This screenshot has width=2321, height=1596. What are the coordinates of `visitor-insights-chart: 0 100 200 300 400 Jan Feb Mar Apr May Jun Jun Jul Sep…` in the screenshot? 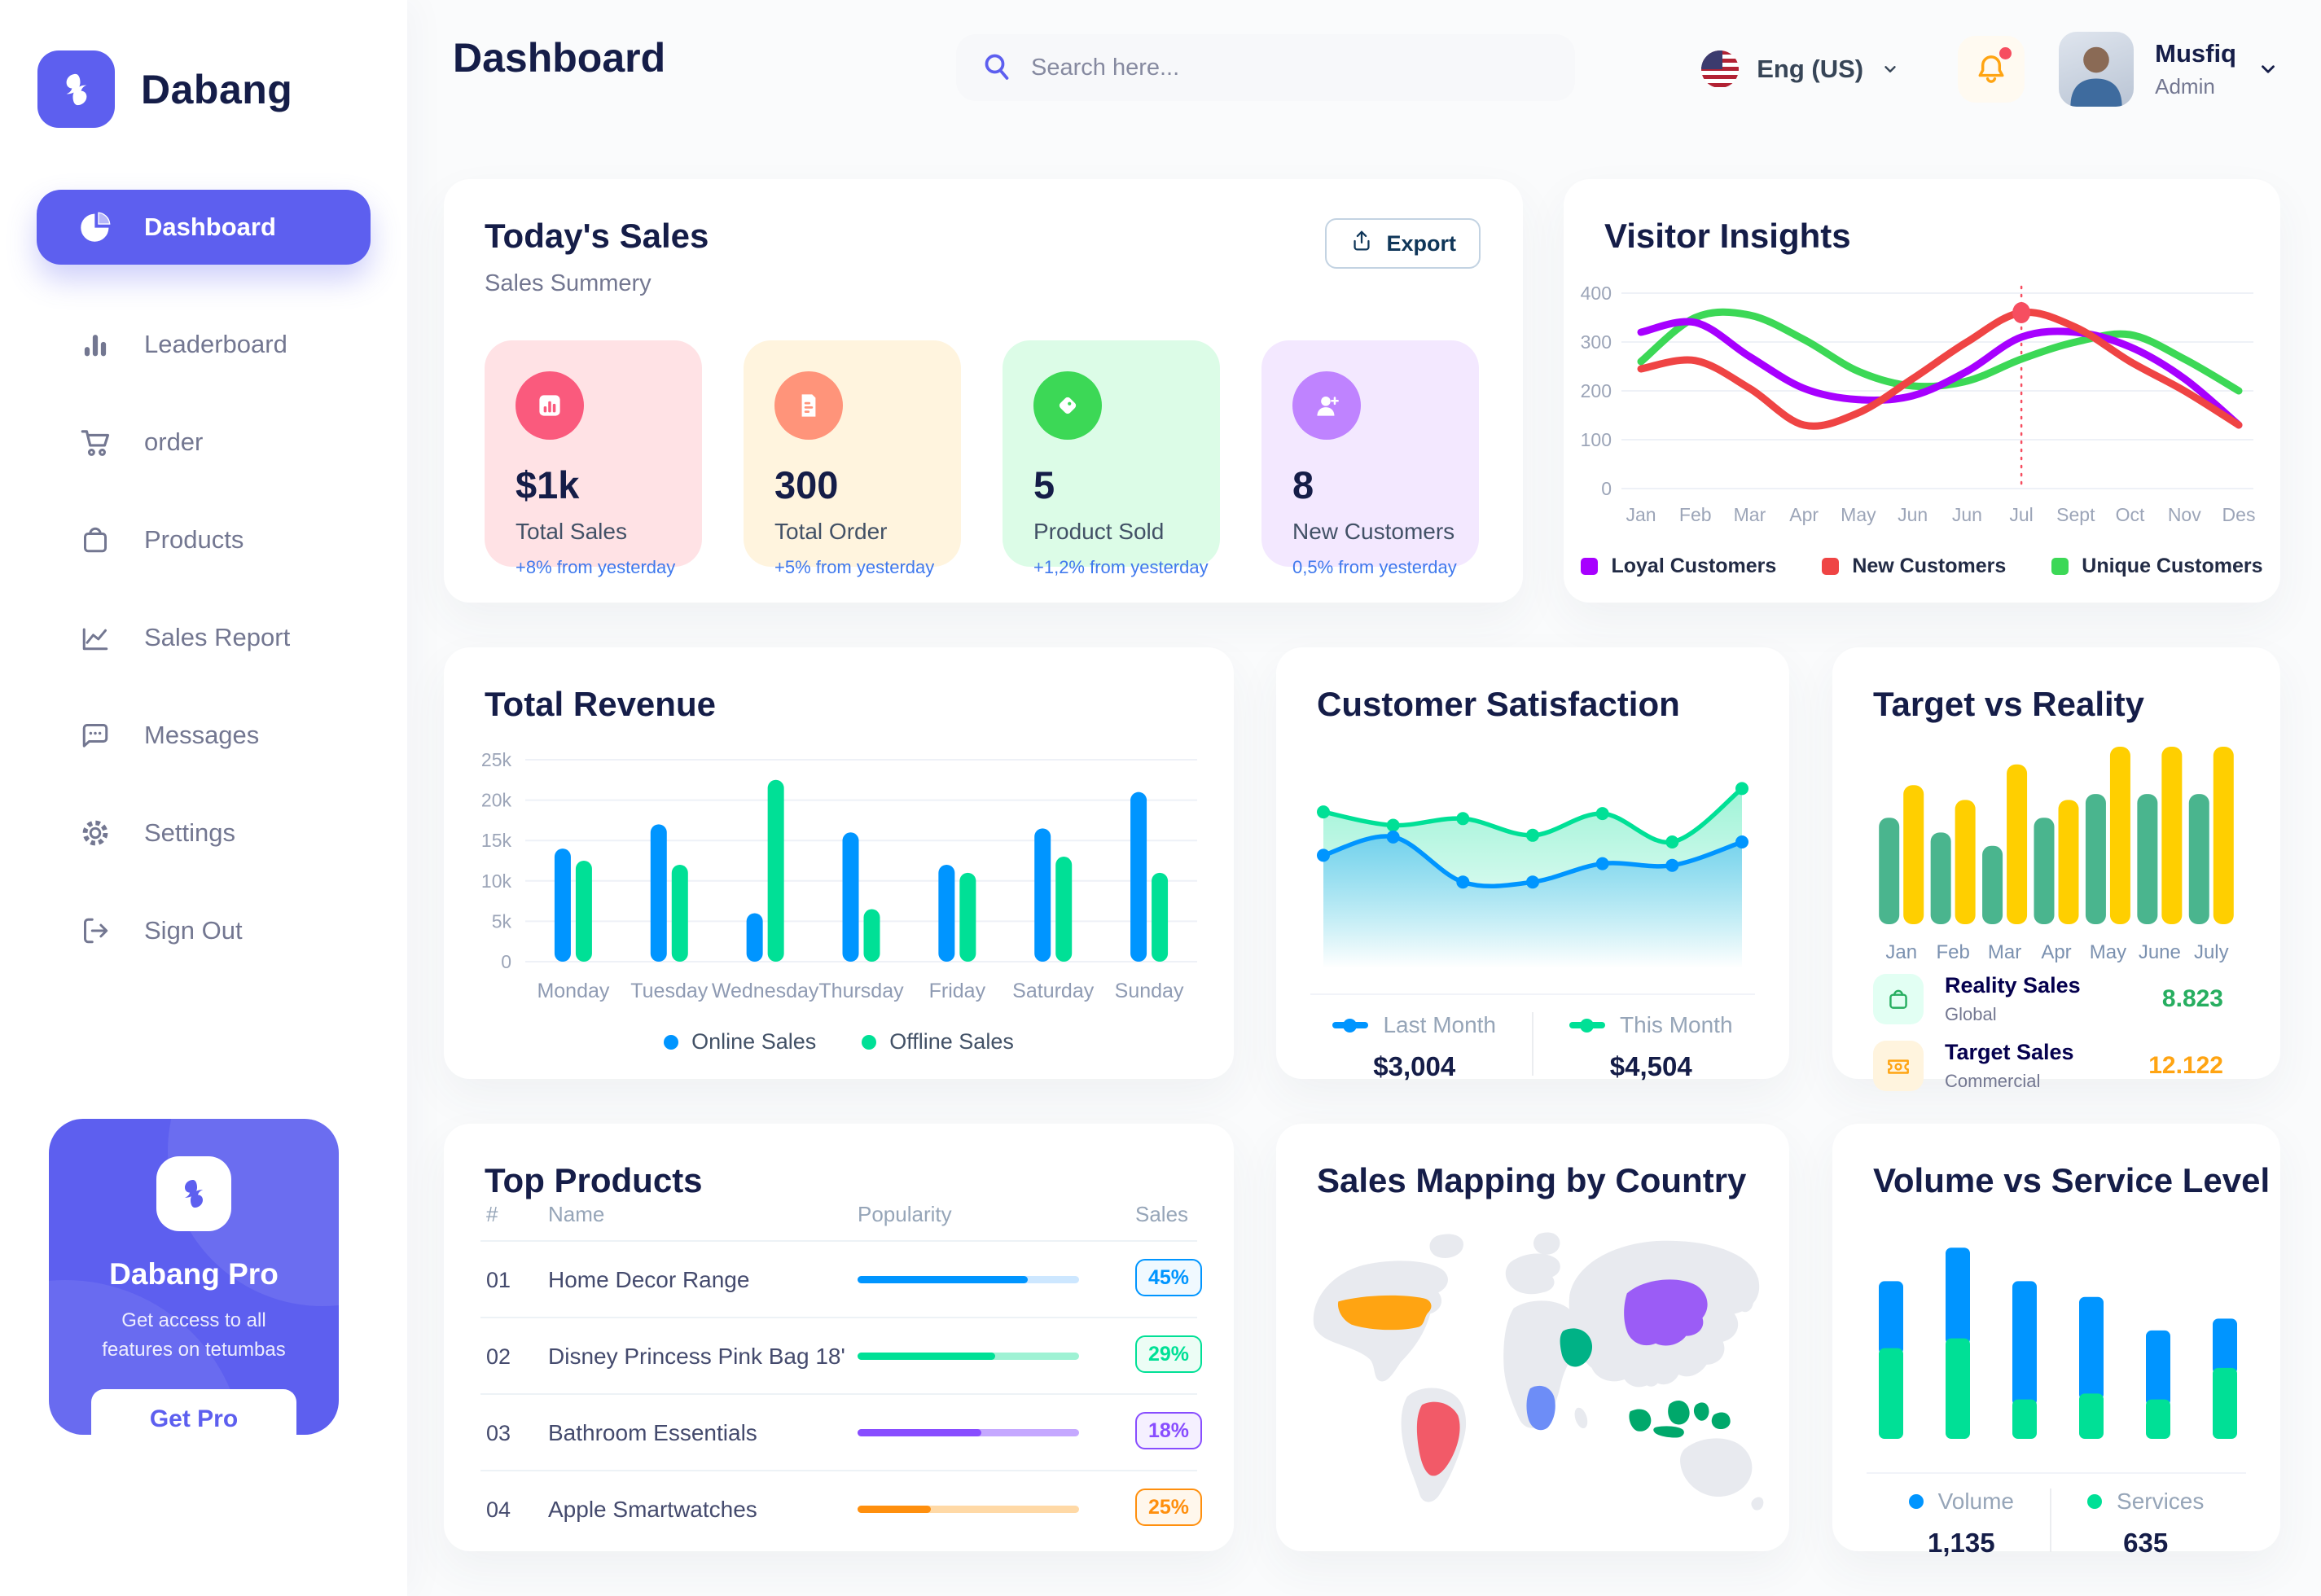 It's located at (1918, 404).